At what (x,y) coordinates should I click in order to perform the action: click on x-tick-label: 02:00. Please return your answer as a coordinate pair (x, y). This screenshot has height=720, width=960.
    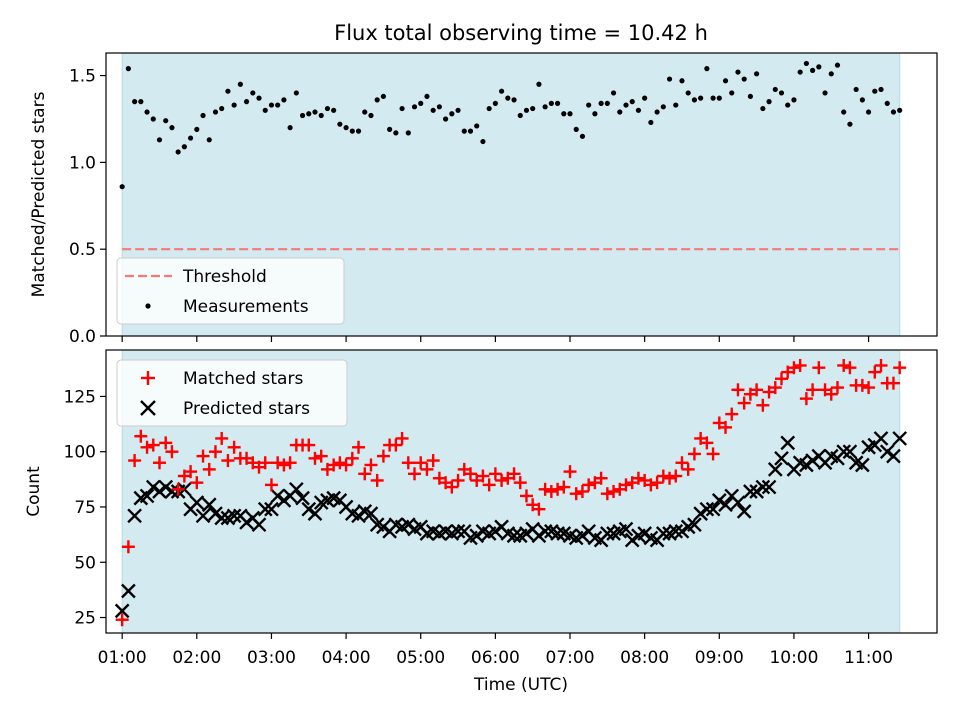
    Looking at the image, I should click on (196, 658).